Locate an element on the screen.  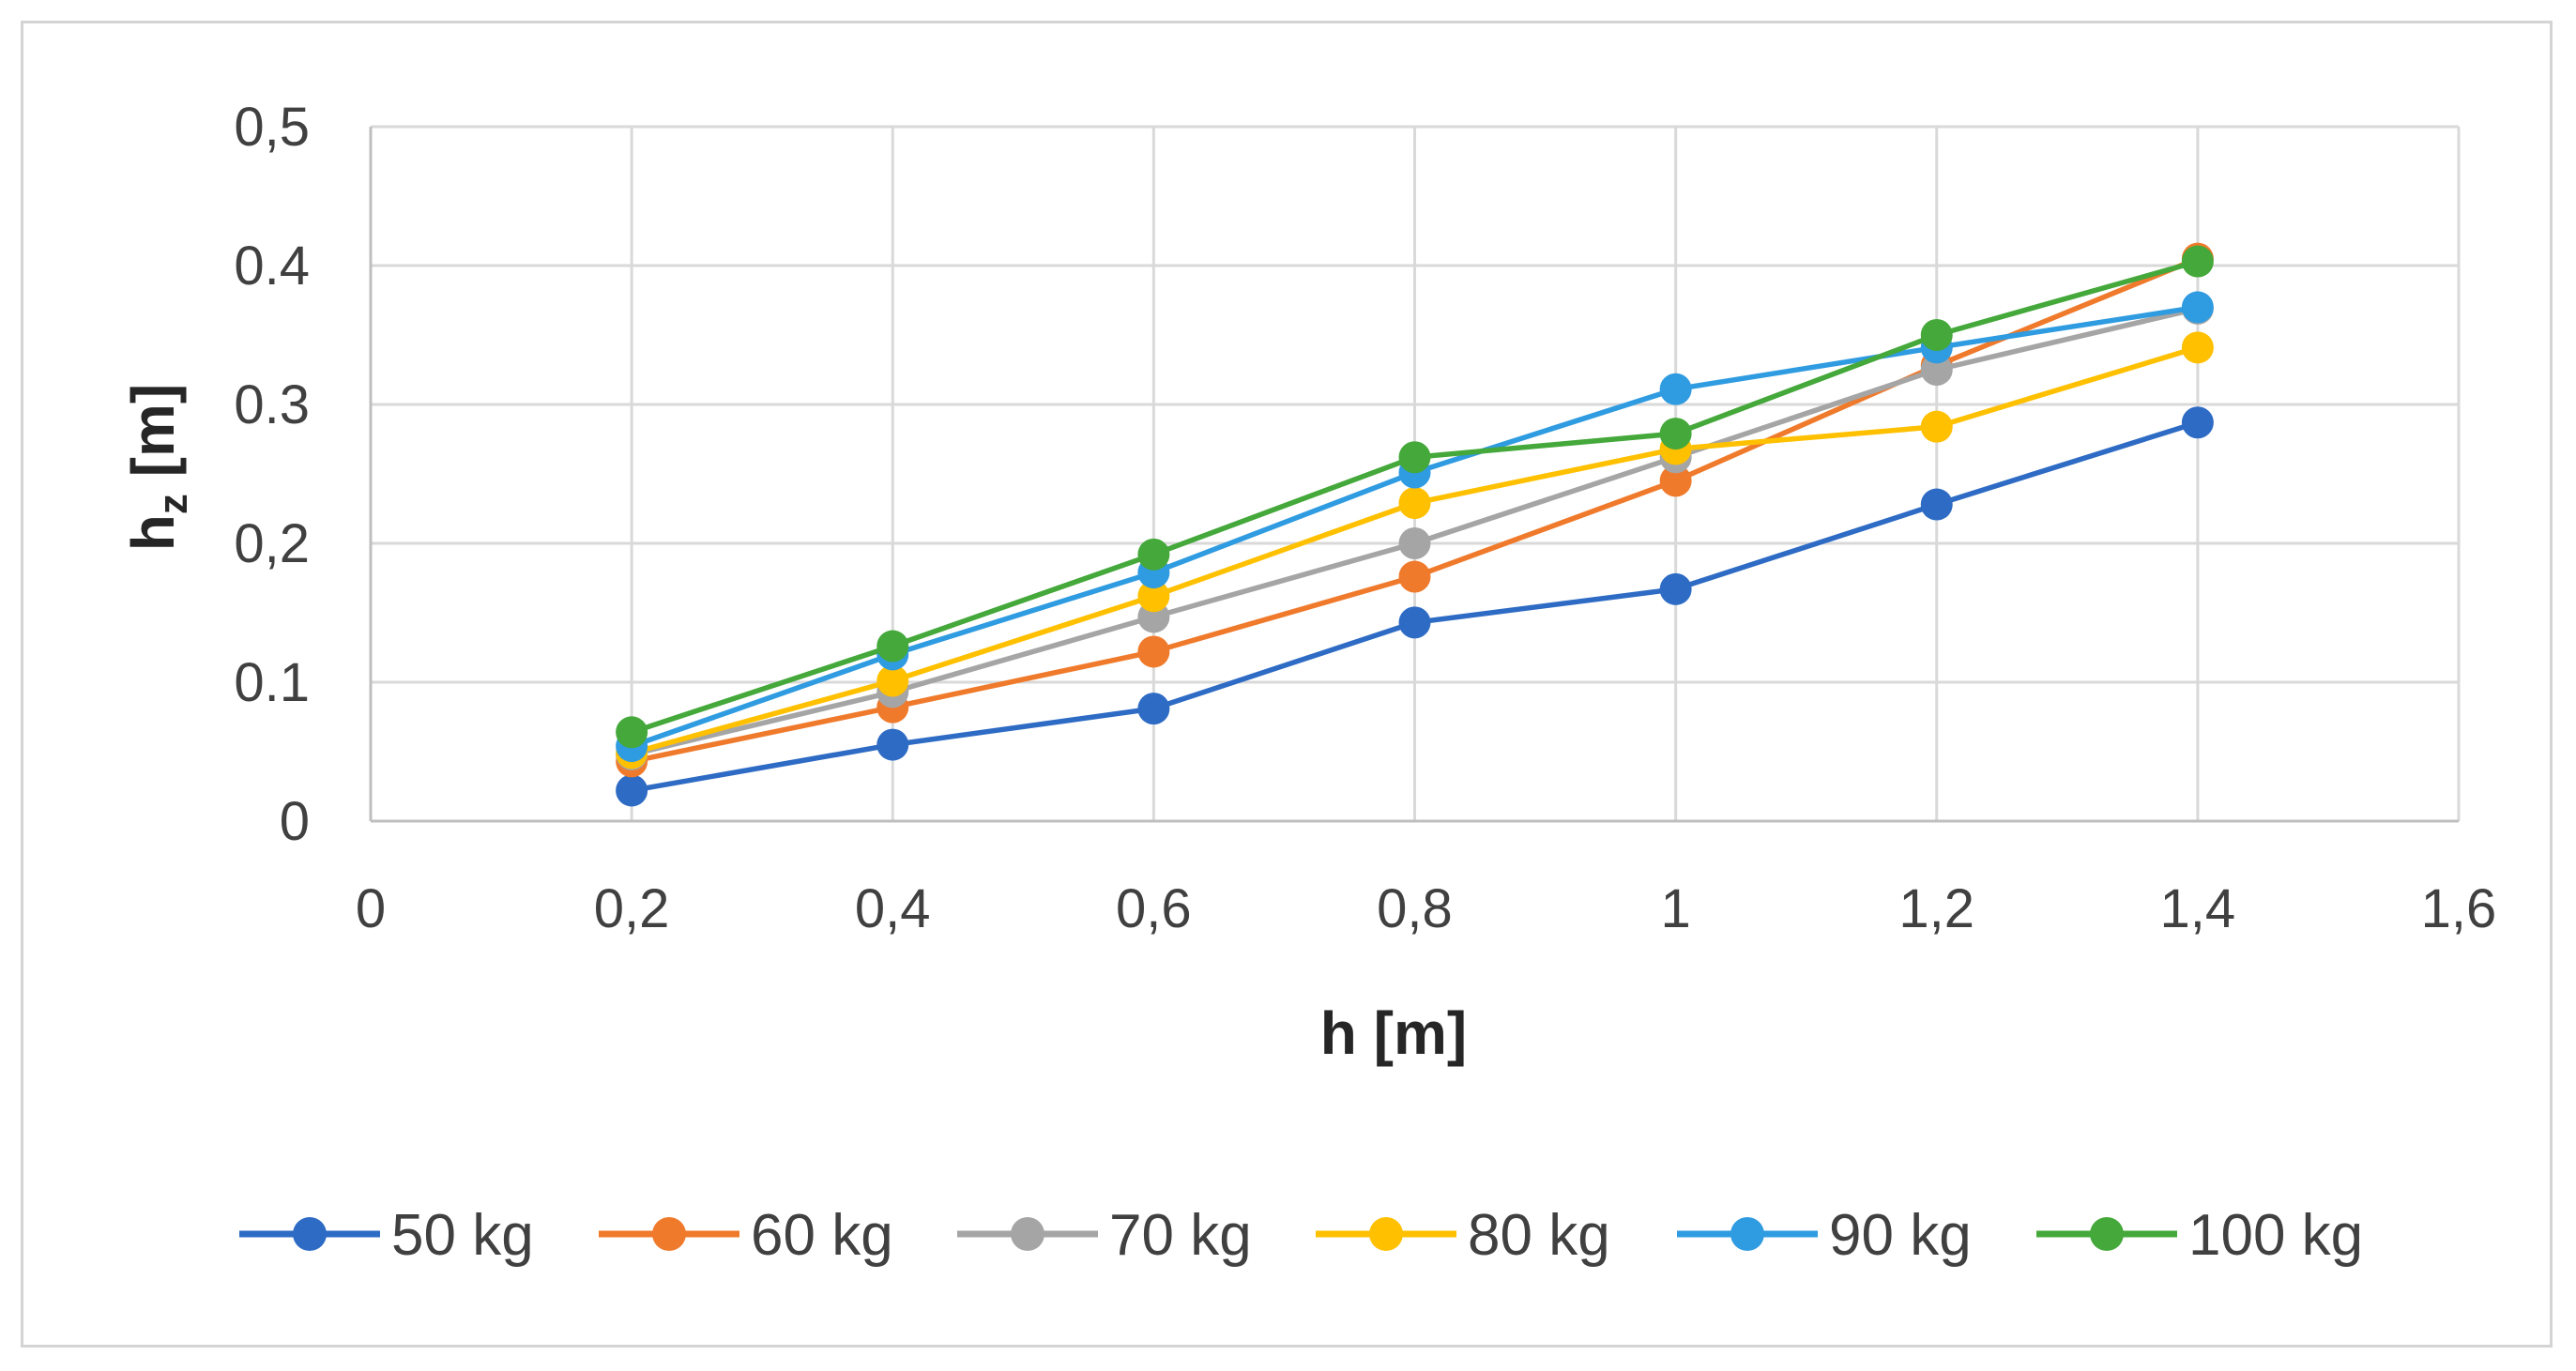
y-axis-title-main: h is located at coordinates (153, 532).